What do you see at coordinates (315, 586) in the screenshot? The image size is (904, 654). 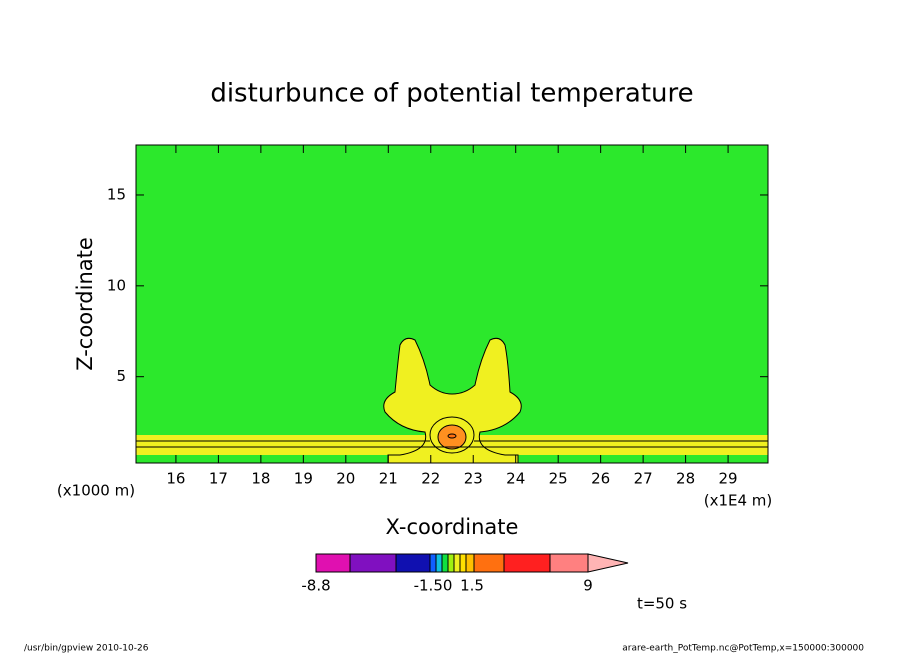 I see `colorbar-label: -8.8` at bounding box center [315, 586].